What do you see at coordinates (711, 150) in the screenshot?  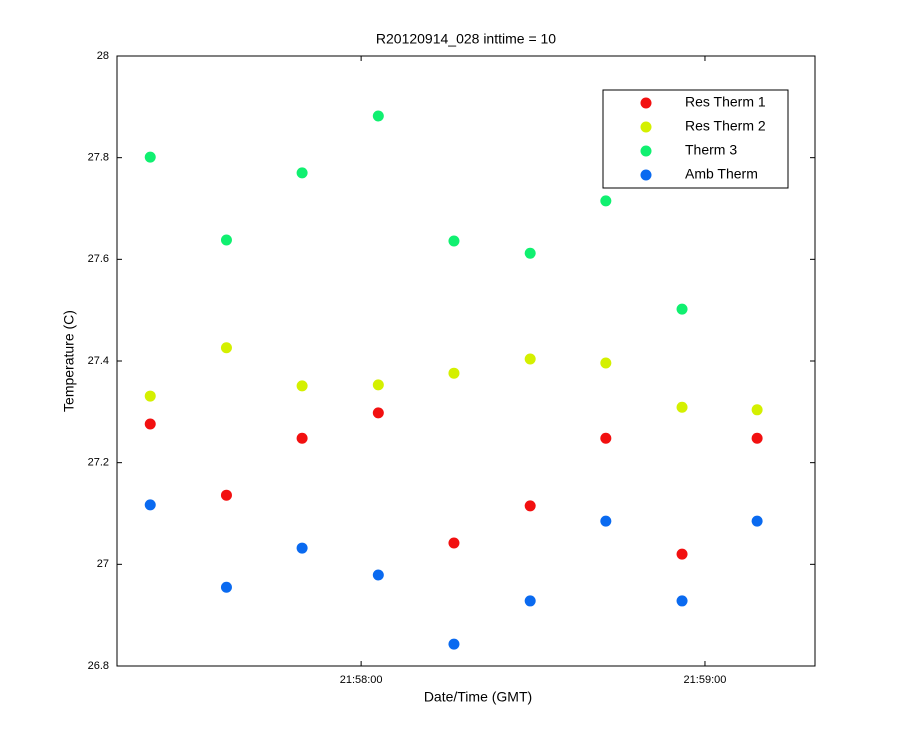 I see `legend-label: Therm 3` at bounding box center [711, 150].